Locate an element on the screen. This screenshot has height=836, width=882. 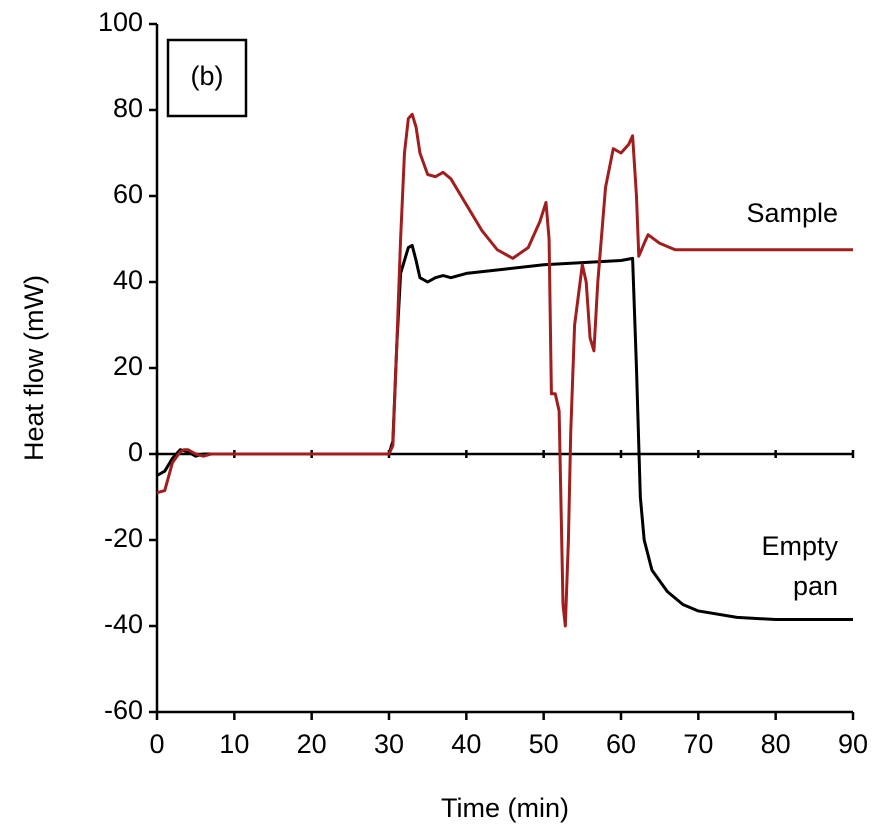
y-tick-label: 40 is located at coordinates (128, 280).